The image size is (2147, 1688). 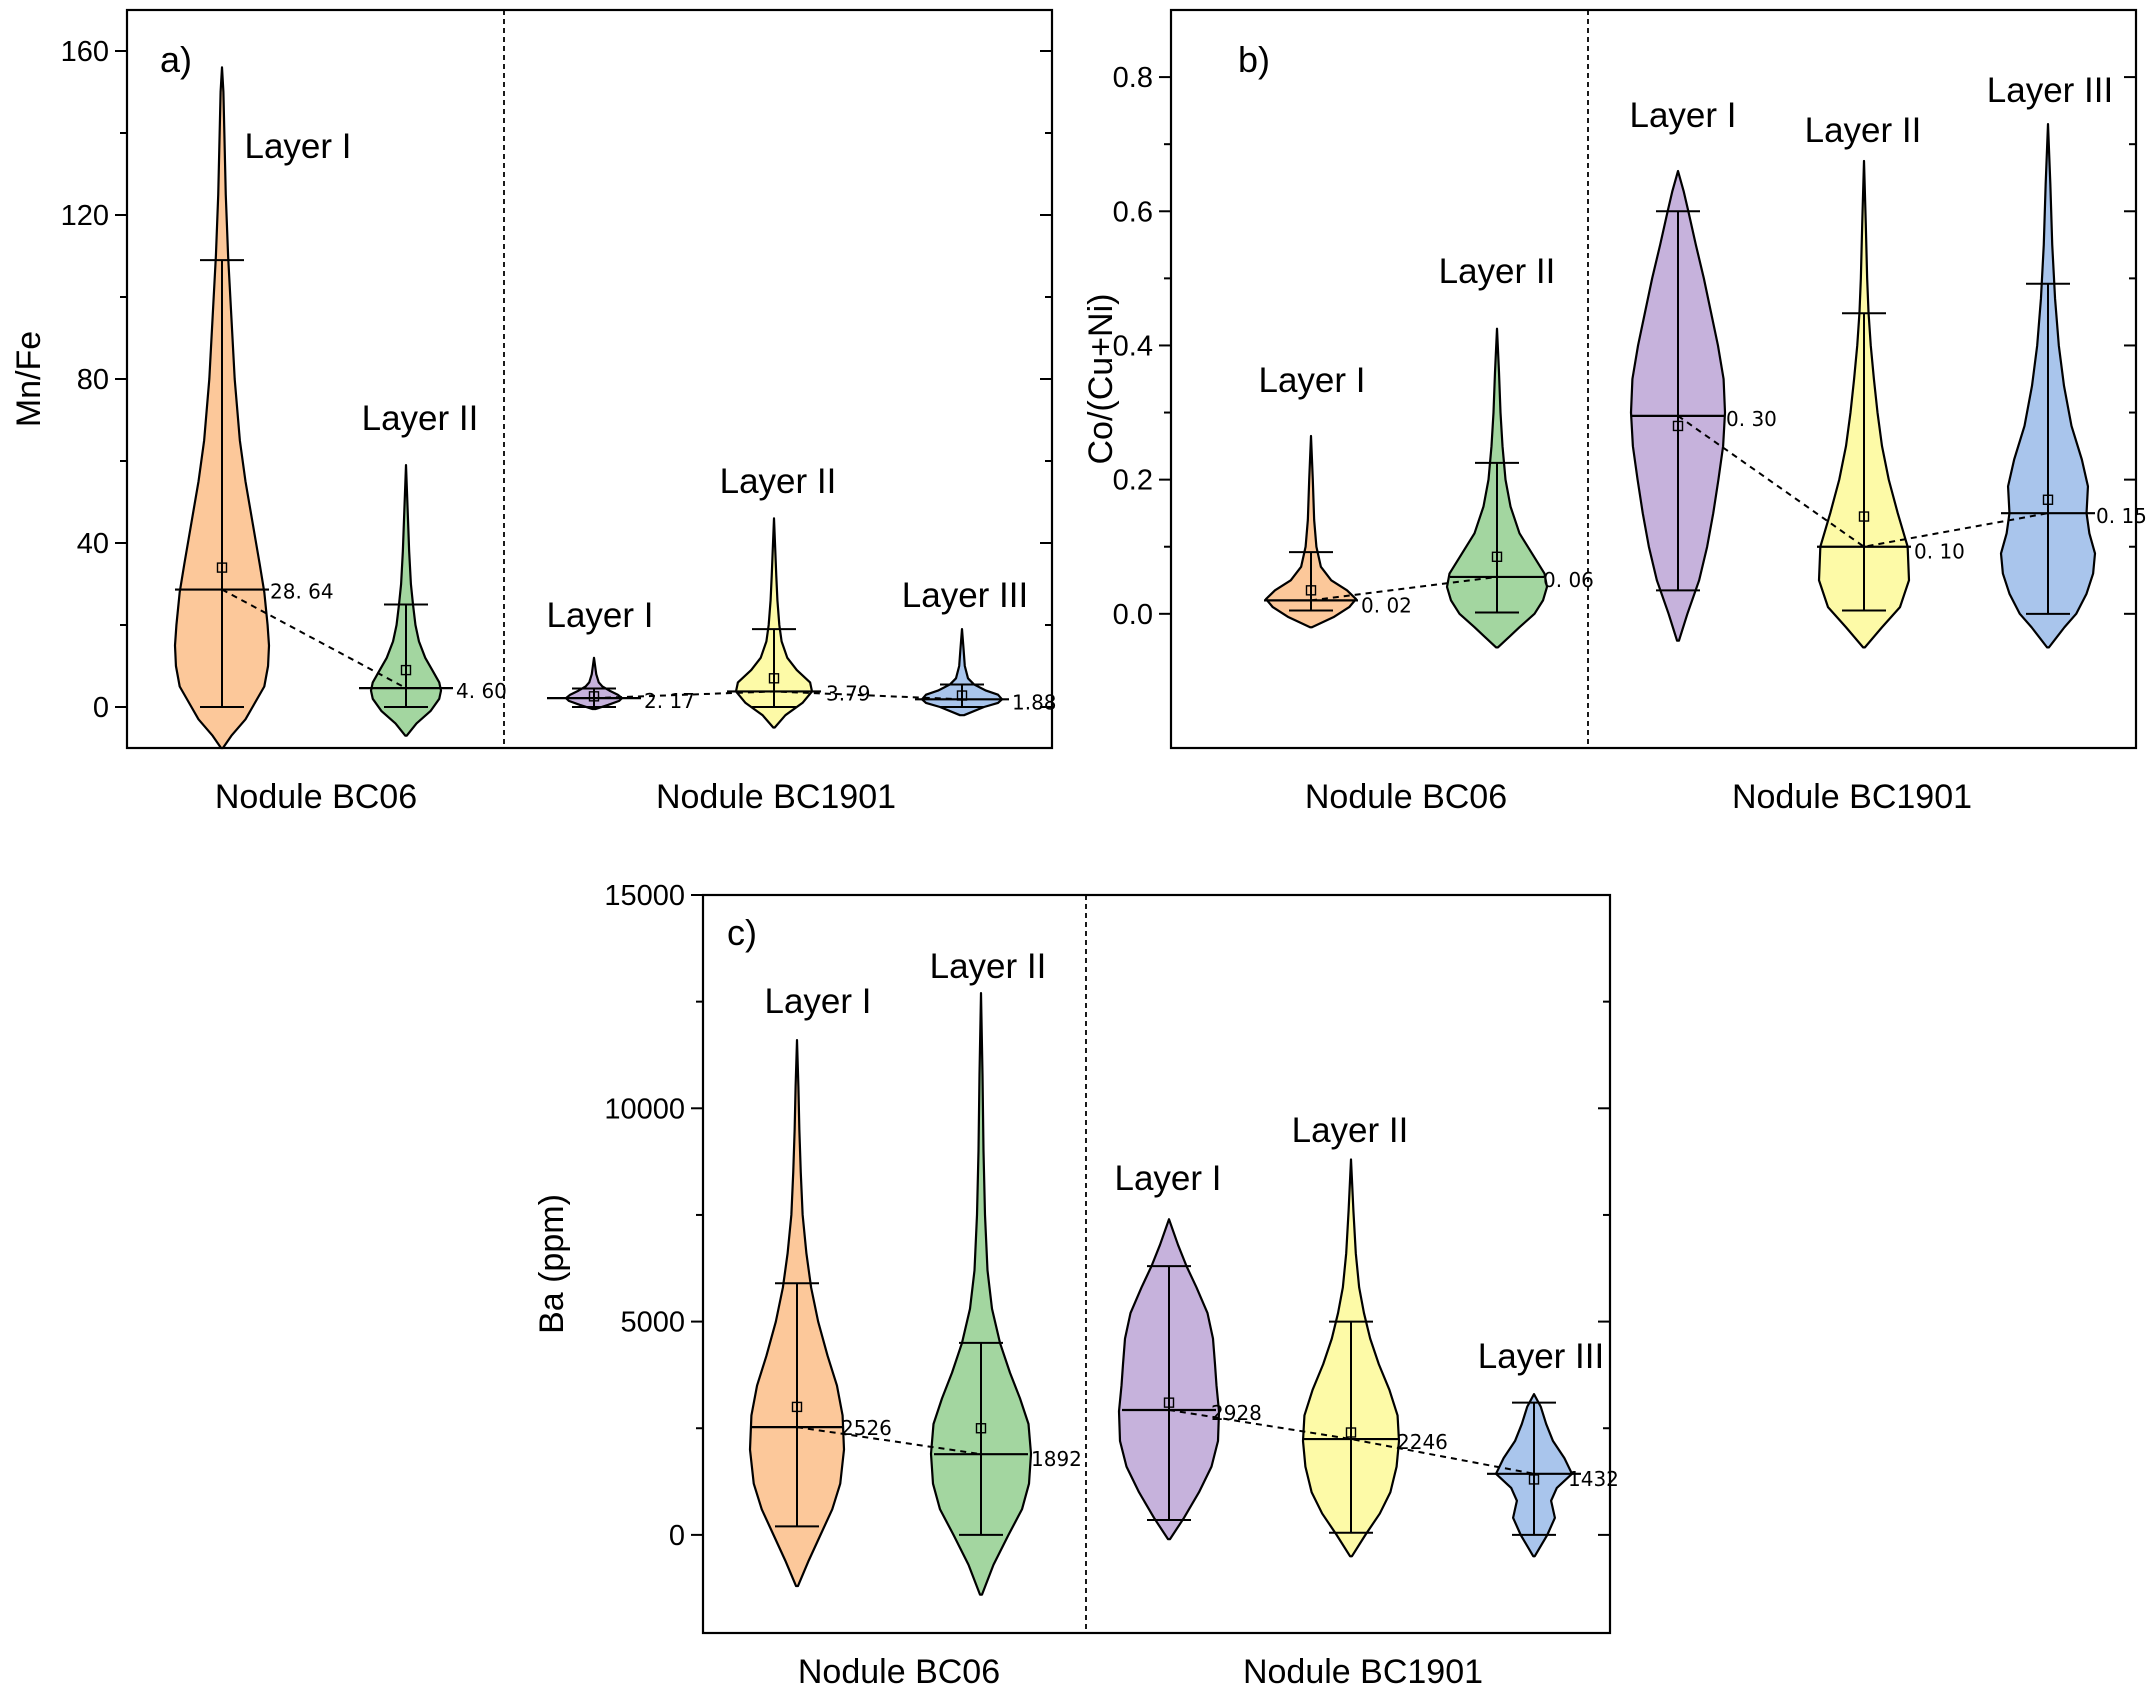 What do you see at coordinates (85, 52) in the screenshot?
I see `y-tick-label: 160` at bounding box center [85, 52].